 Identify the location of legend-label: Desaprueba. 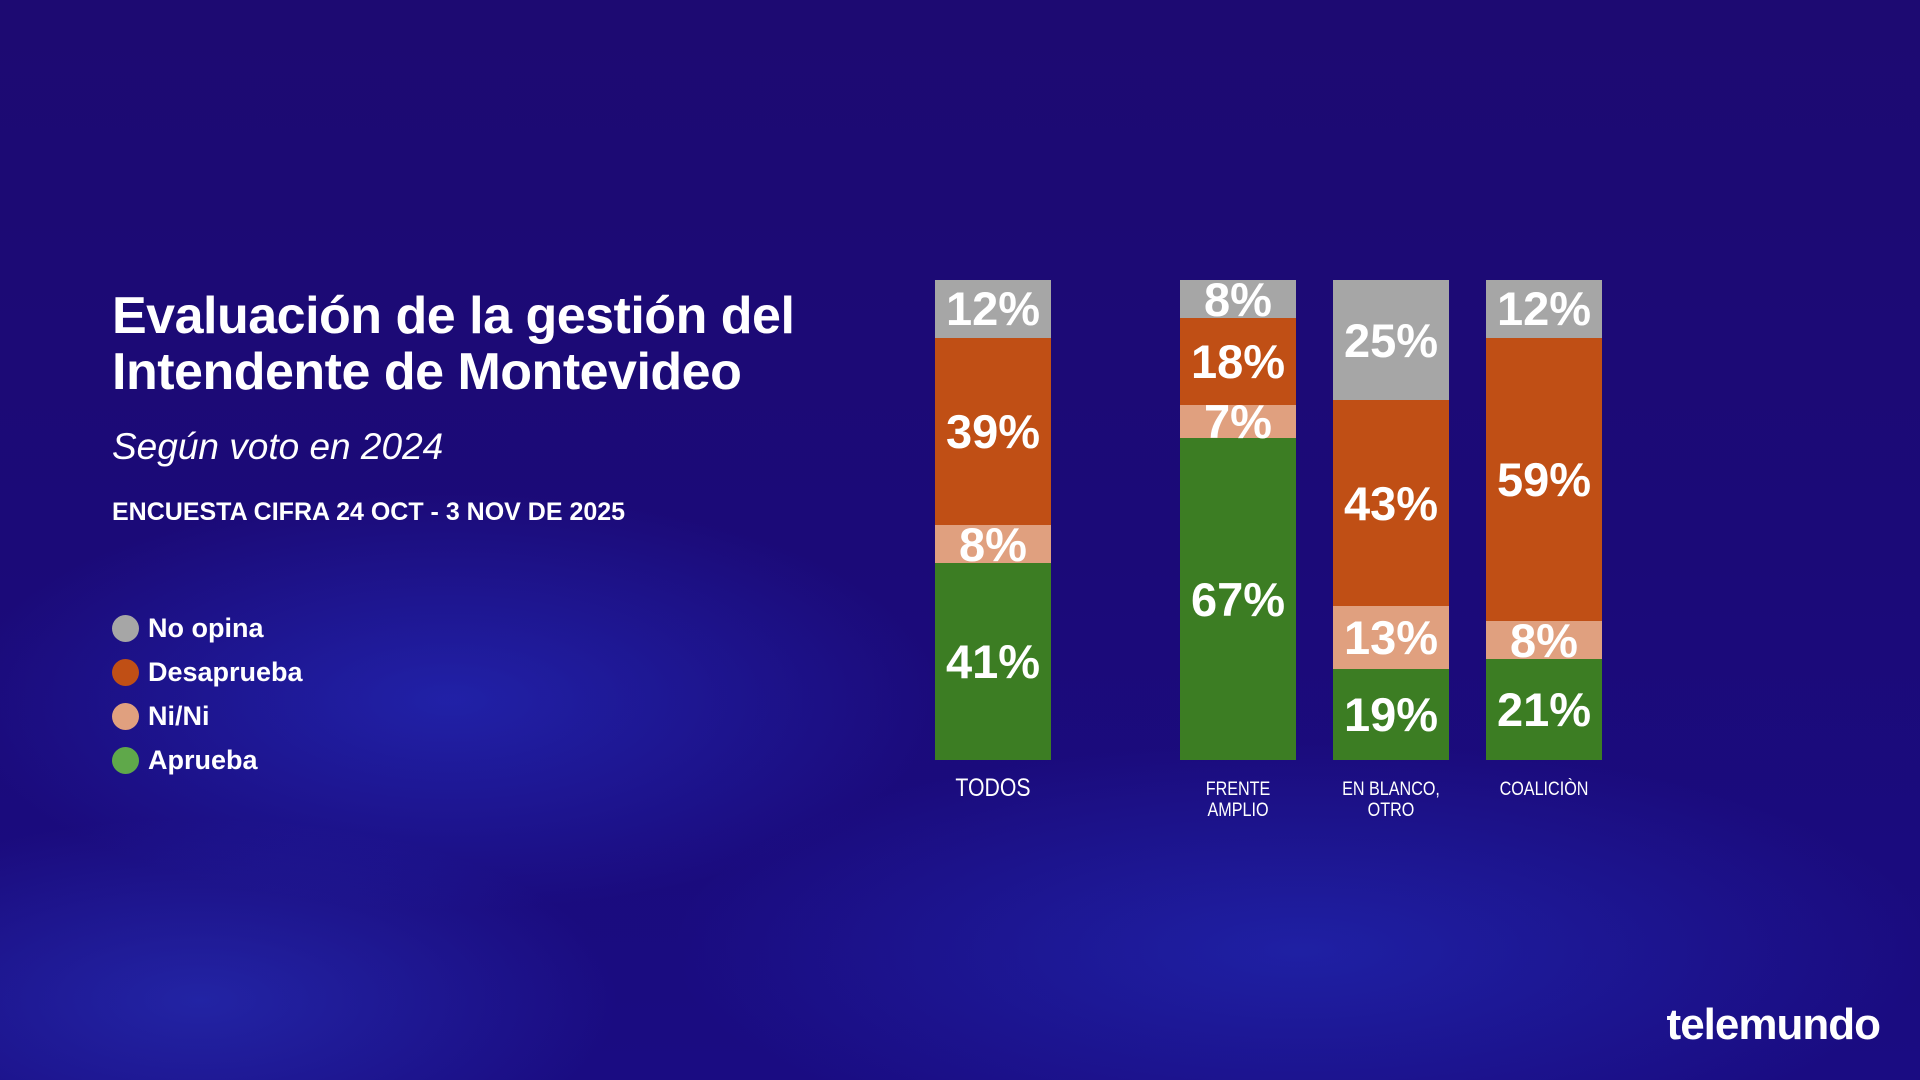
(225, 671).